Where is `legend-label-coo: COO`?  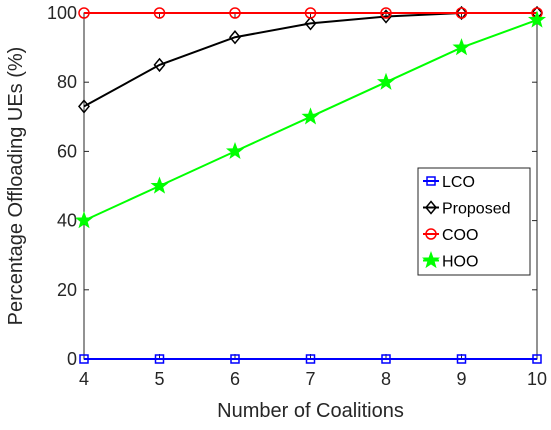
legend-label-coo: COO is located at coordinates (460, 235).